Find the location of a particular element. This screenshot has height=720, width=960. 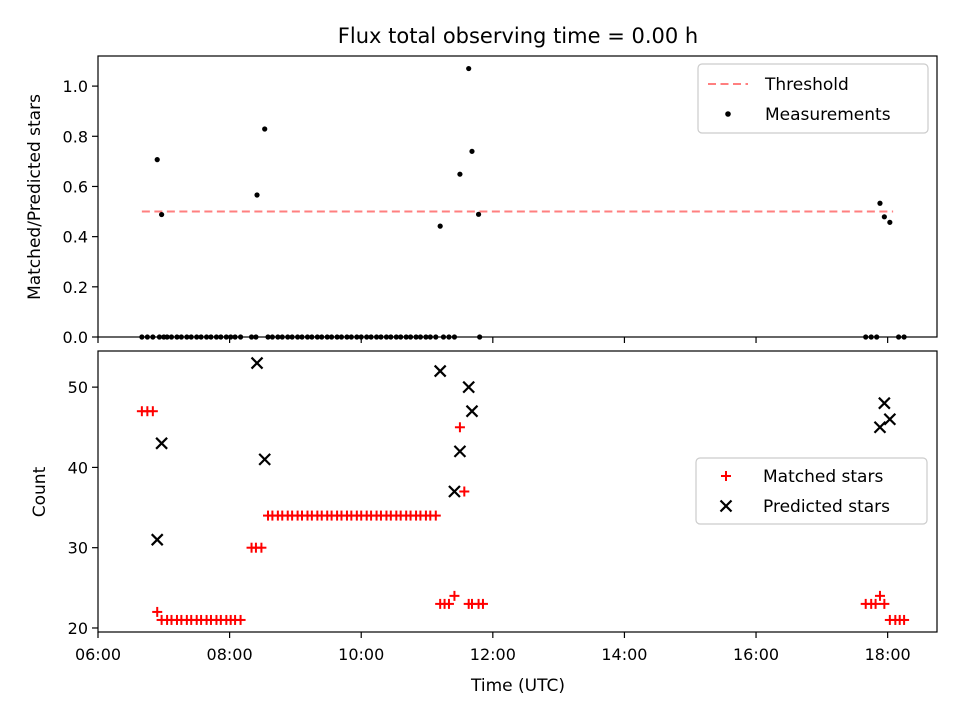

x-tick-label: 06:00 is located at coordinates (98, 654).